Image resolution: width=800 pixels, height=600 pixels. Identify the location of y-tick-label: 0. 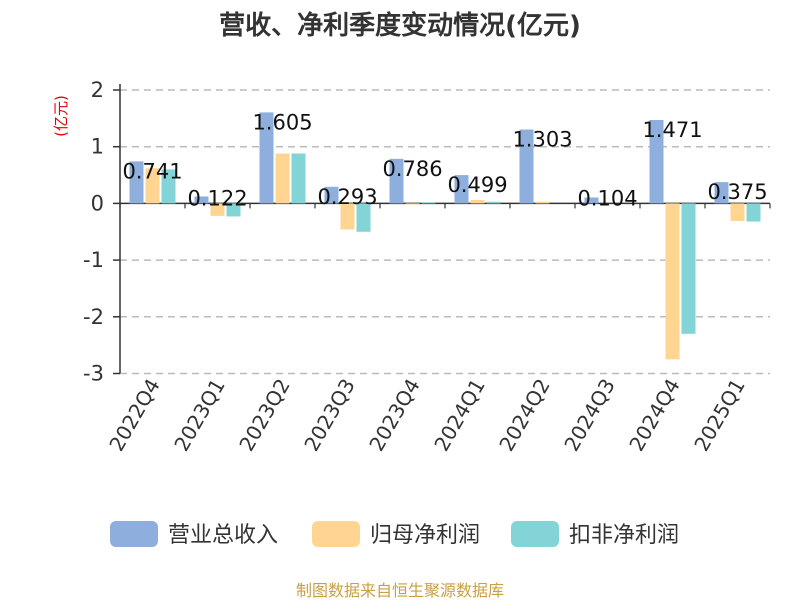
(97, 203).